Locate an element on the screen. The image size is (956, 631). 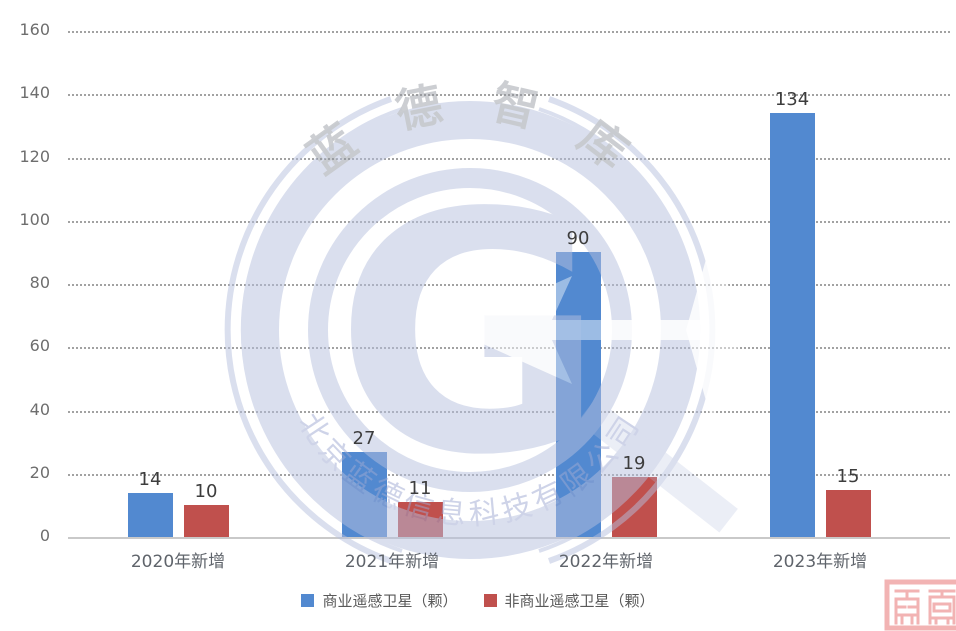
y-axis-tick-label: 20 is located at coordinates (39, 472).